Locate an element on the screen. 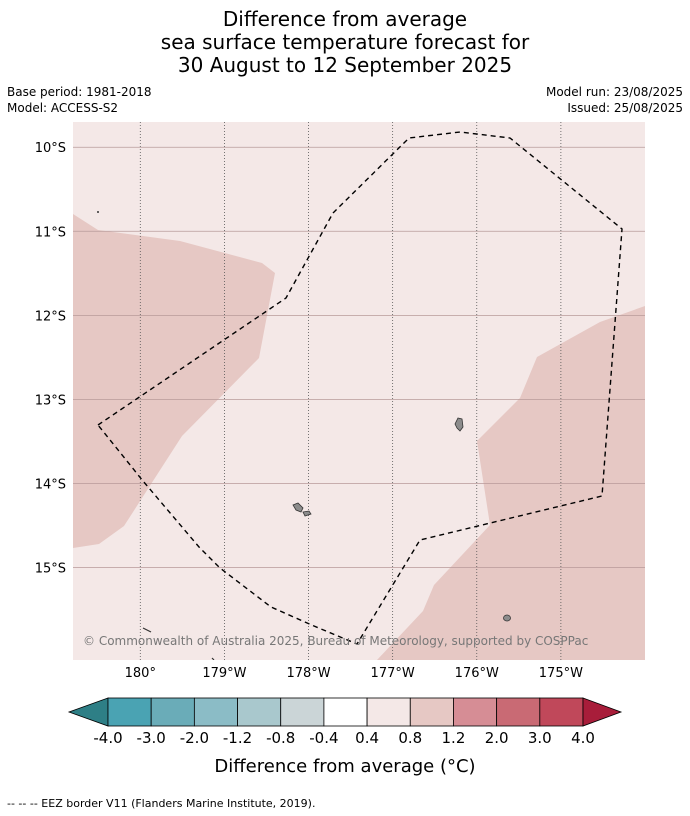 The height and width of the screenshot is (816, 690). colorbar-extend-low is located at coordinates (88, 712).